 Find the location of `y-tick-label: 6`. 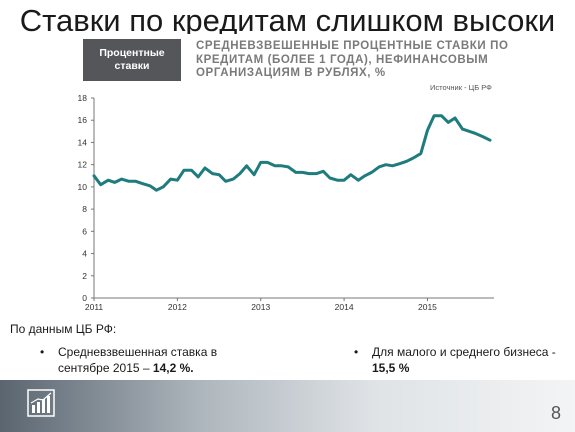

y-tick-label: 6 is located at coordinates (84, 231).